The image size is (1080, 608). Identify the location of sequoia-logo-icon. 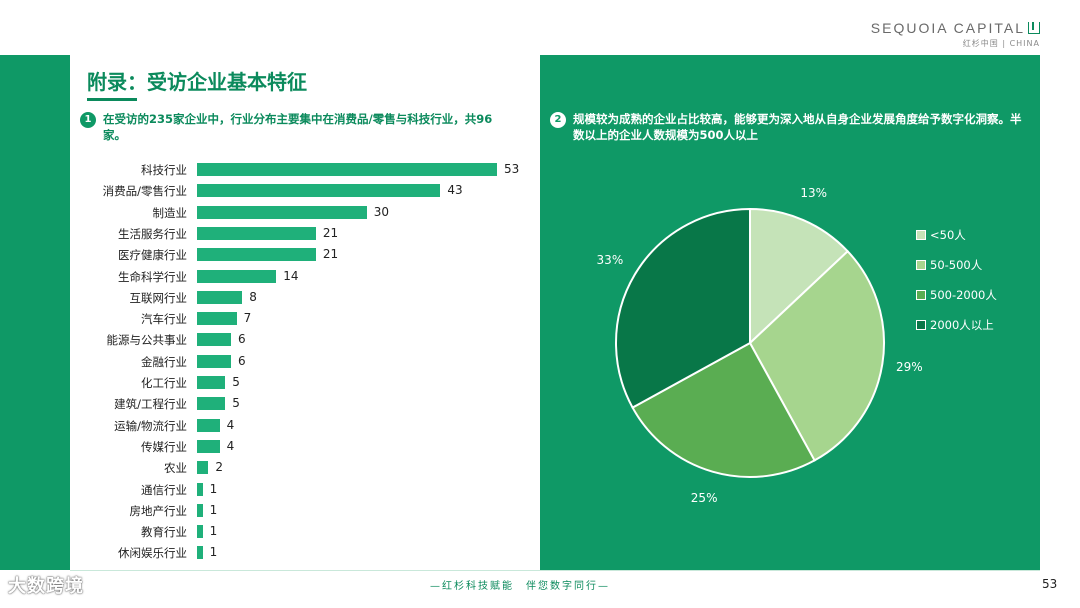
(1034, 28).